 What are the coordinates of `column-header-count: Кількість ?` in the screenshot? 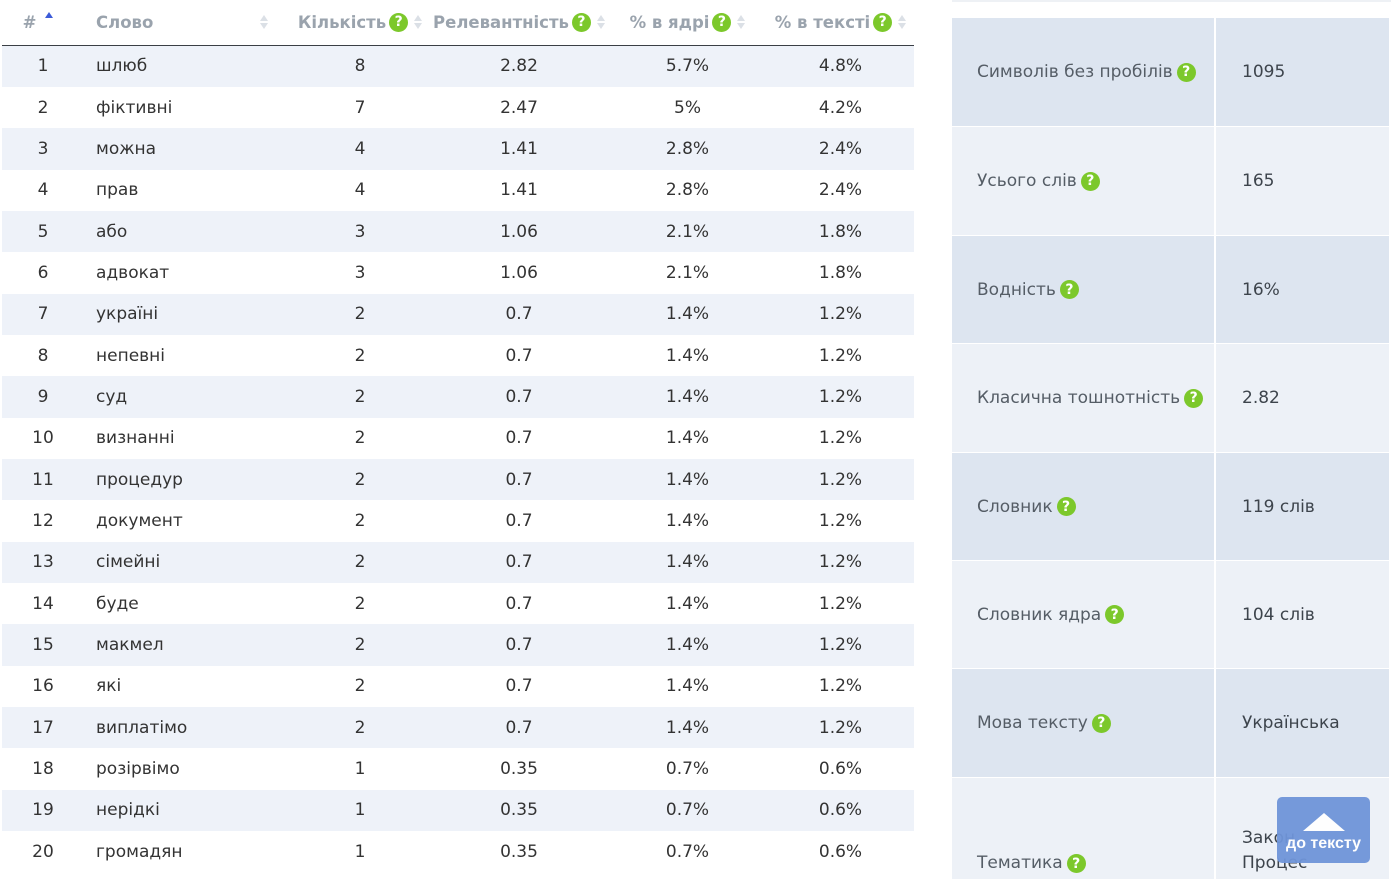 It's located at (360, 23).